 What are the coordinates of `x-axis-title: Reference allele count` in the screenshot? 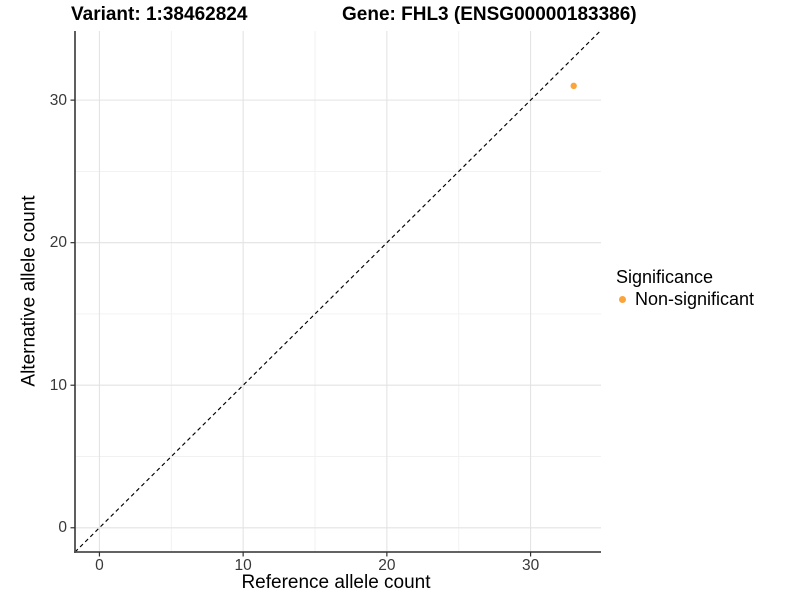 It's located at (336, 582).